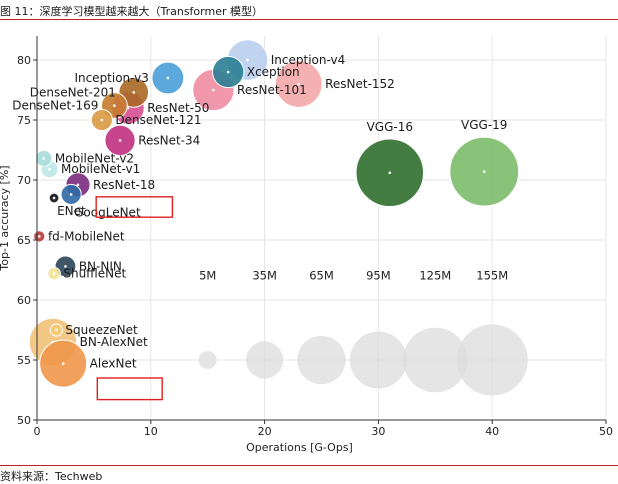 The width and height of the screenshot is (618, 484). Describe the element at coordinates (56, 330) in the screenshot. I see `bubble-center-squeezenet` at that location.